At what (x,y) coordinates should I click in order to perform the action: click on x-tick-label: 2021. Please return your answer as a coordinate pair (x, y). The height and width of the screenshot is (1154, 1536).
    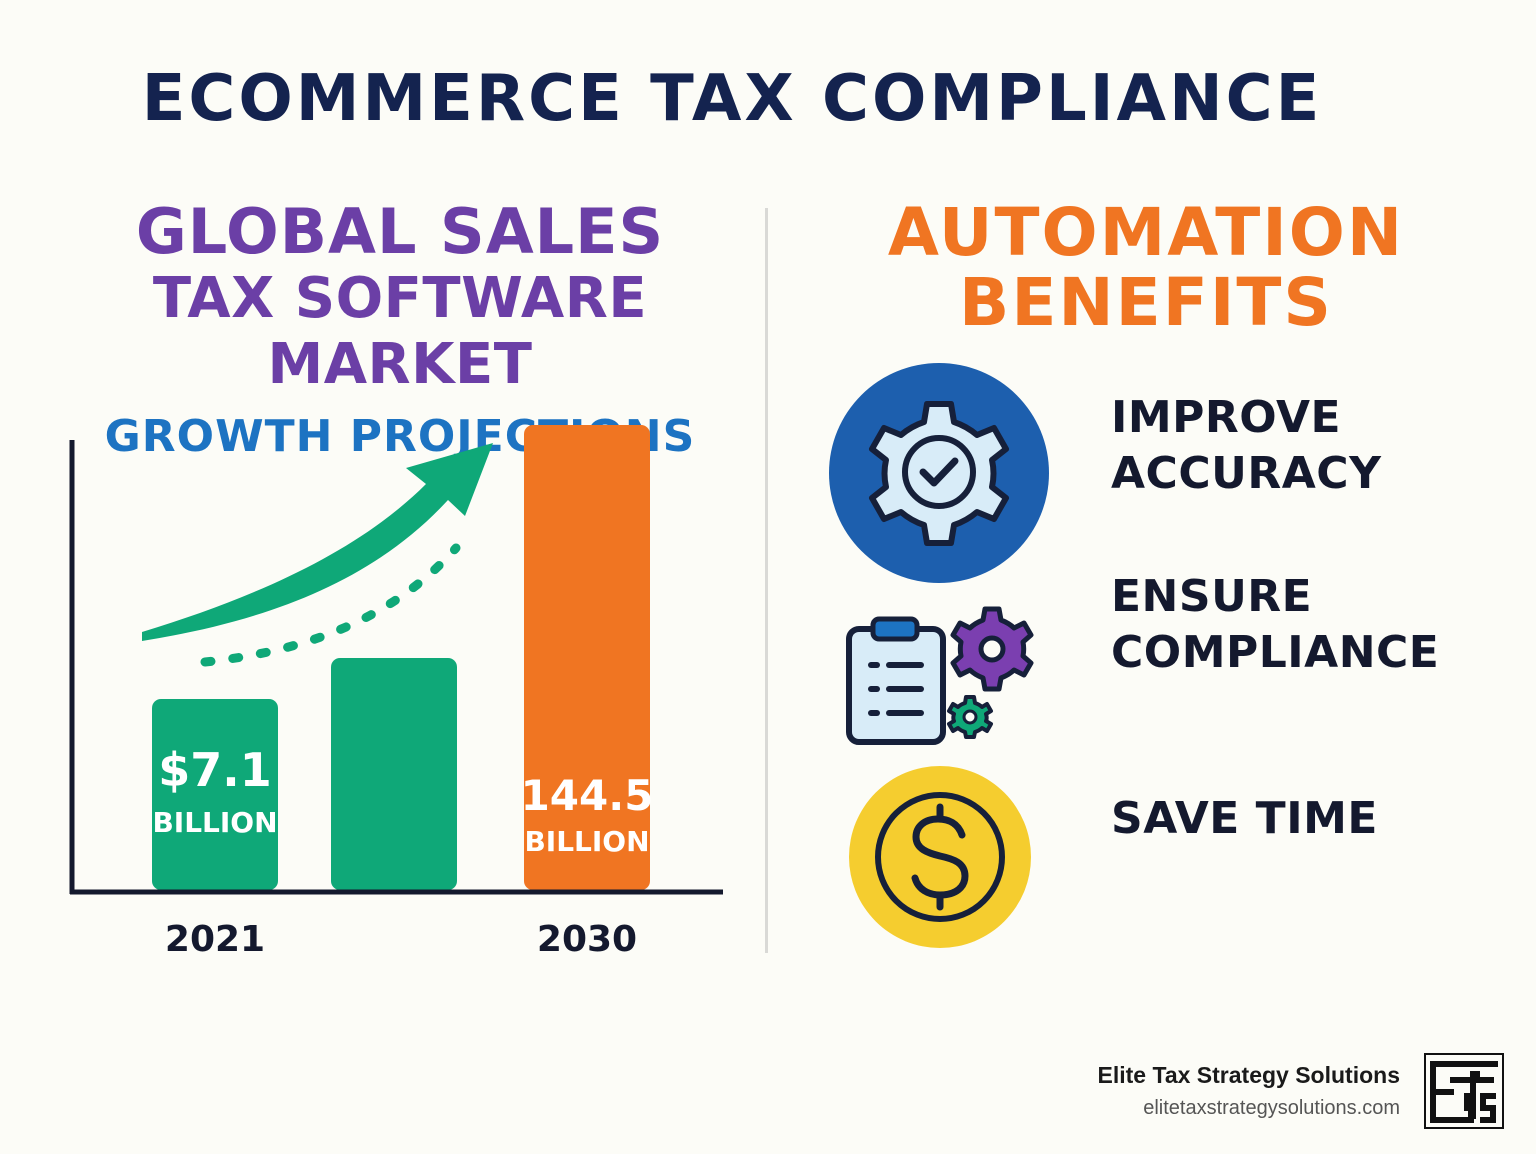
    Looking at the image, I should click on (215, 939).